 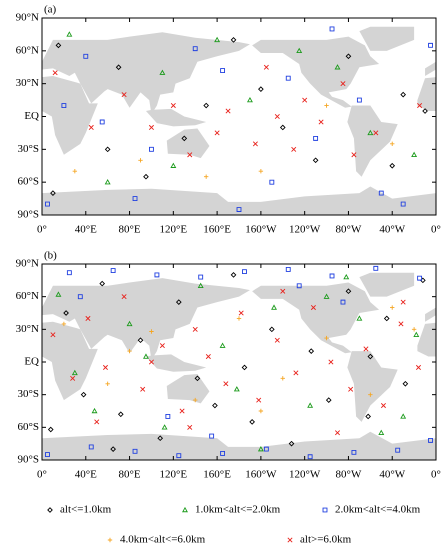 What do you see at coordinates (27, 18) in the screenshot?
I see `y-tick-label: 90°N` at bounding box center [27, 18].